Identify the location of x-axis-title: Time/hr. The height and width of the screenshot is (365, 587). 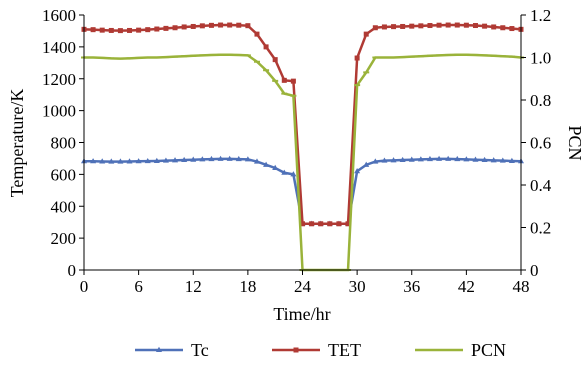
(301, 314).